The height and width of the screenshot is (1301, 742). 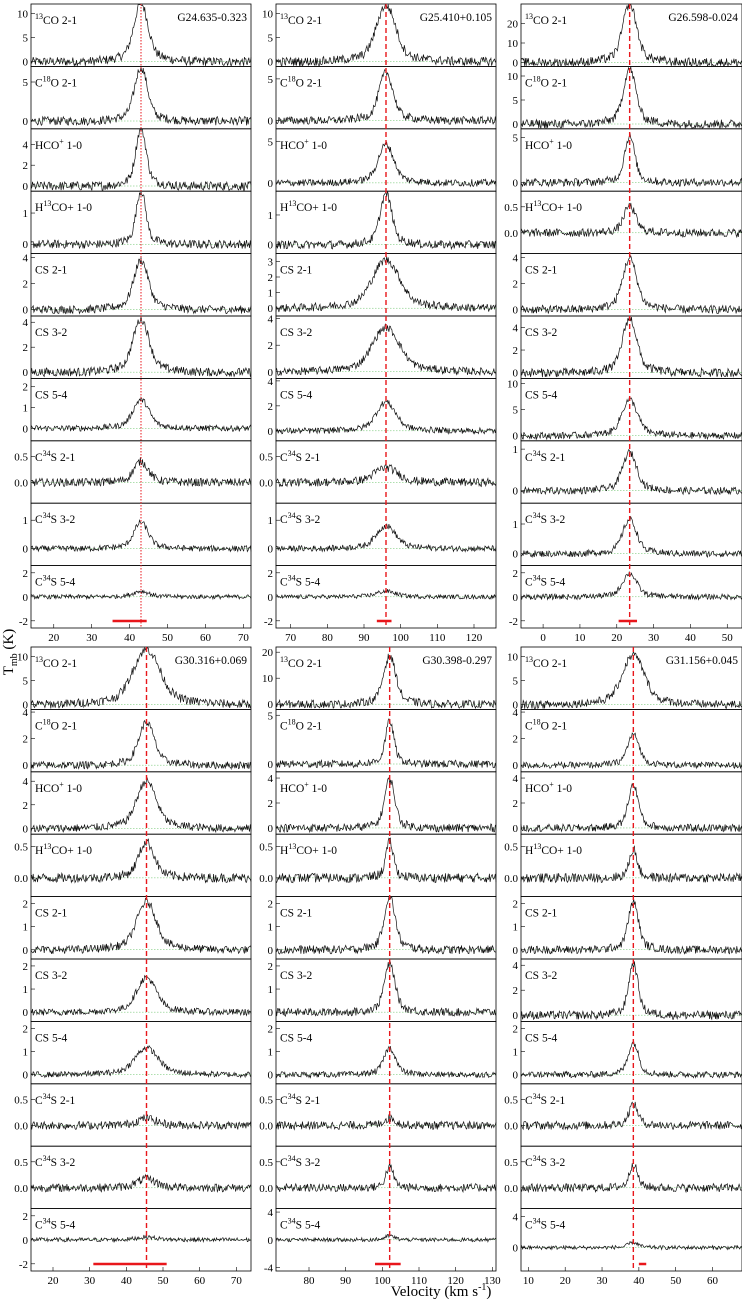 What do you see at coordinates (728, 638) in the screenshot?
I see `x-tick-label: 50` at bounding box center [728, 638].